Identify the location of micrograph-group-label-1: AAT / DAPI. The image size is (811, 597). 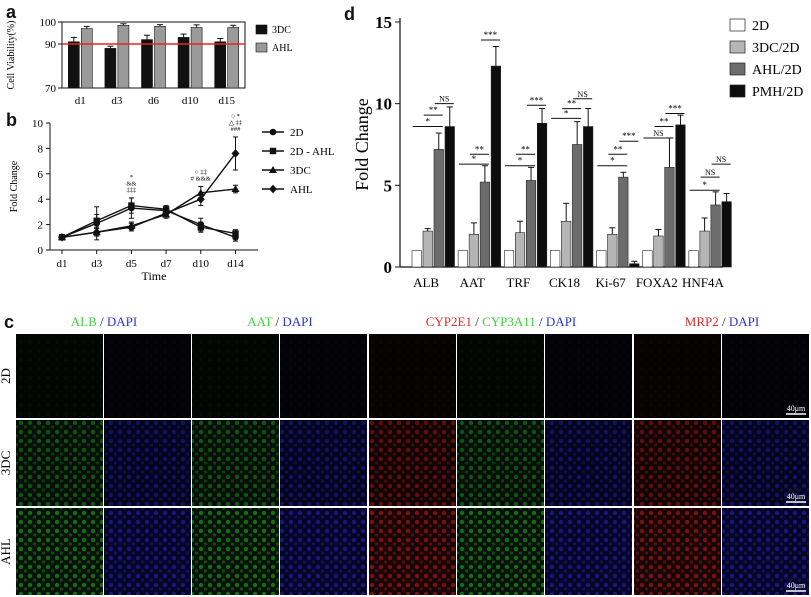
(280, 321).